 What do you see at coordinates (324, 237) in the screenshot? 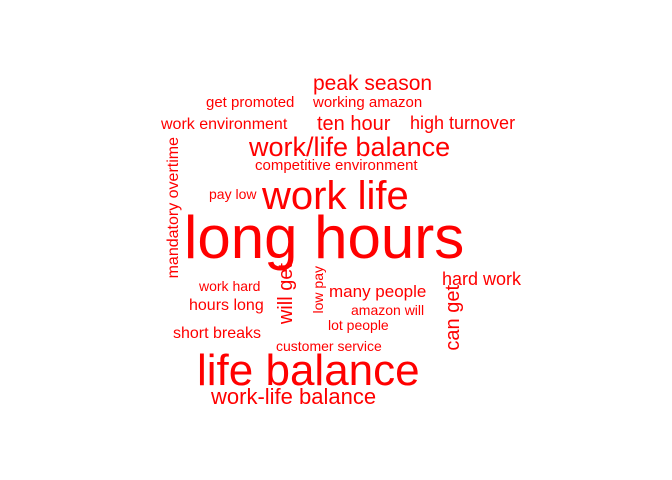
I see `word-long-hours: long hours` at bounding box center [324, 237].